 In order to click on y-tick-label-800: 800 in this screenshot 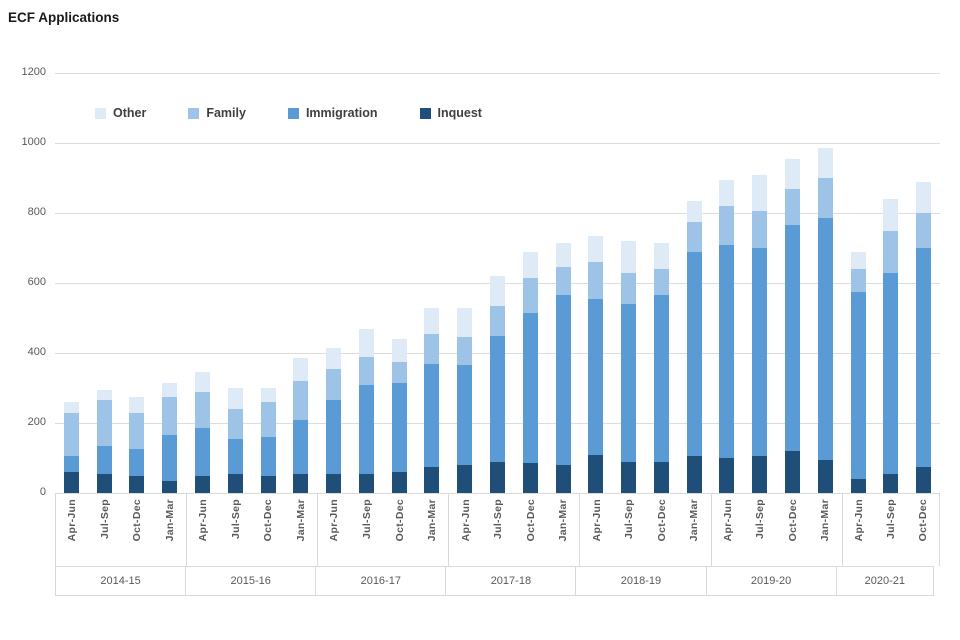, I will do `click(36, 212)`.